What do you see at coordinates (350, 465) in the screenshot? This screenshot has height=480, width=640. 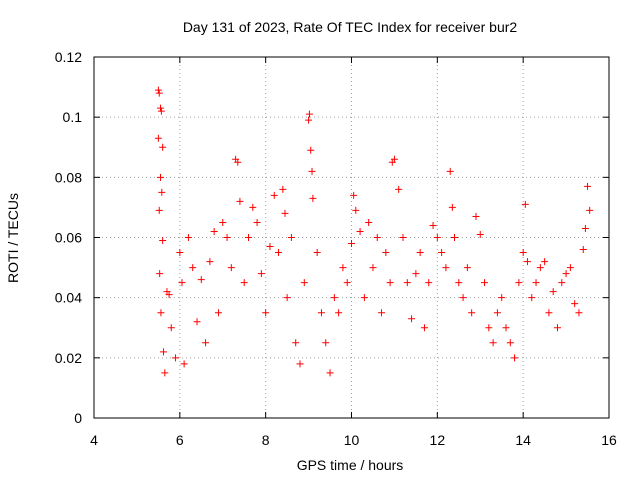 I see `x-axis-label: GPS time / hours` at bounding box center [350, 465].